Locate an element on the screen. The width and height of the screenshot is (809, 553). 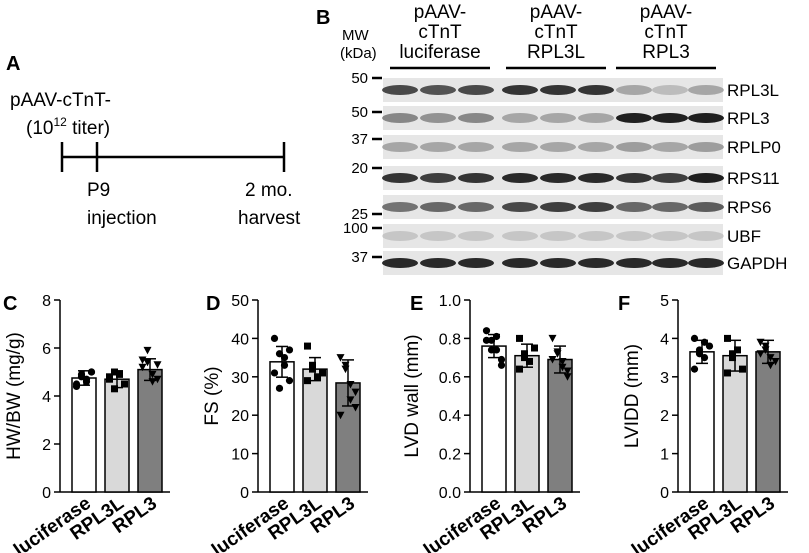
construct: pAAV-cTnT- is located at coordinates (60, 100).